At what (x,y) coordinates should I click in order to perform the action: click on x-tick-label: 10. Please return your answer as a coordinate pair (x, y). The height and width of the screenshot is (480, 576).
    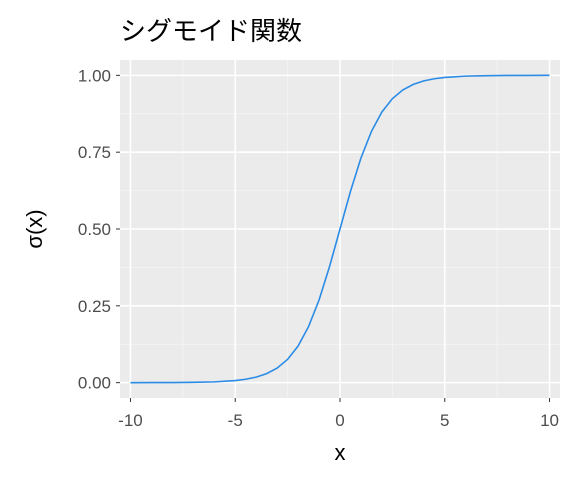
    Looking at the image, I should click on (549, 420).